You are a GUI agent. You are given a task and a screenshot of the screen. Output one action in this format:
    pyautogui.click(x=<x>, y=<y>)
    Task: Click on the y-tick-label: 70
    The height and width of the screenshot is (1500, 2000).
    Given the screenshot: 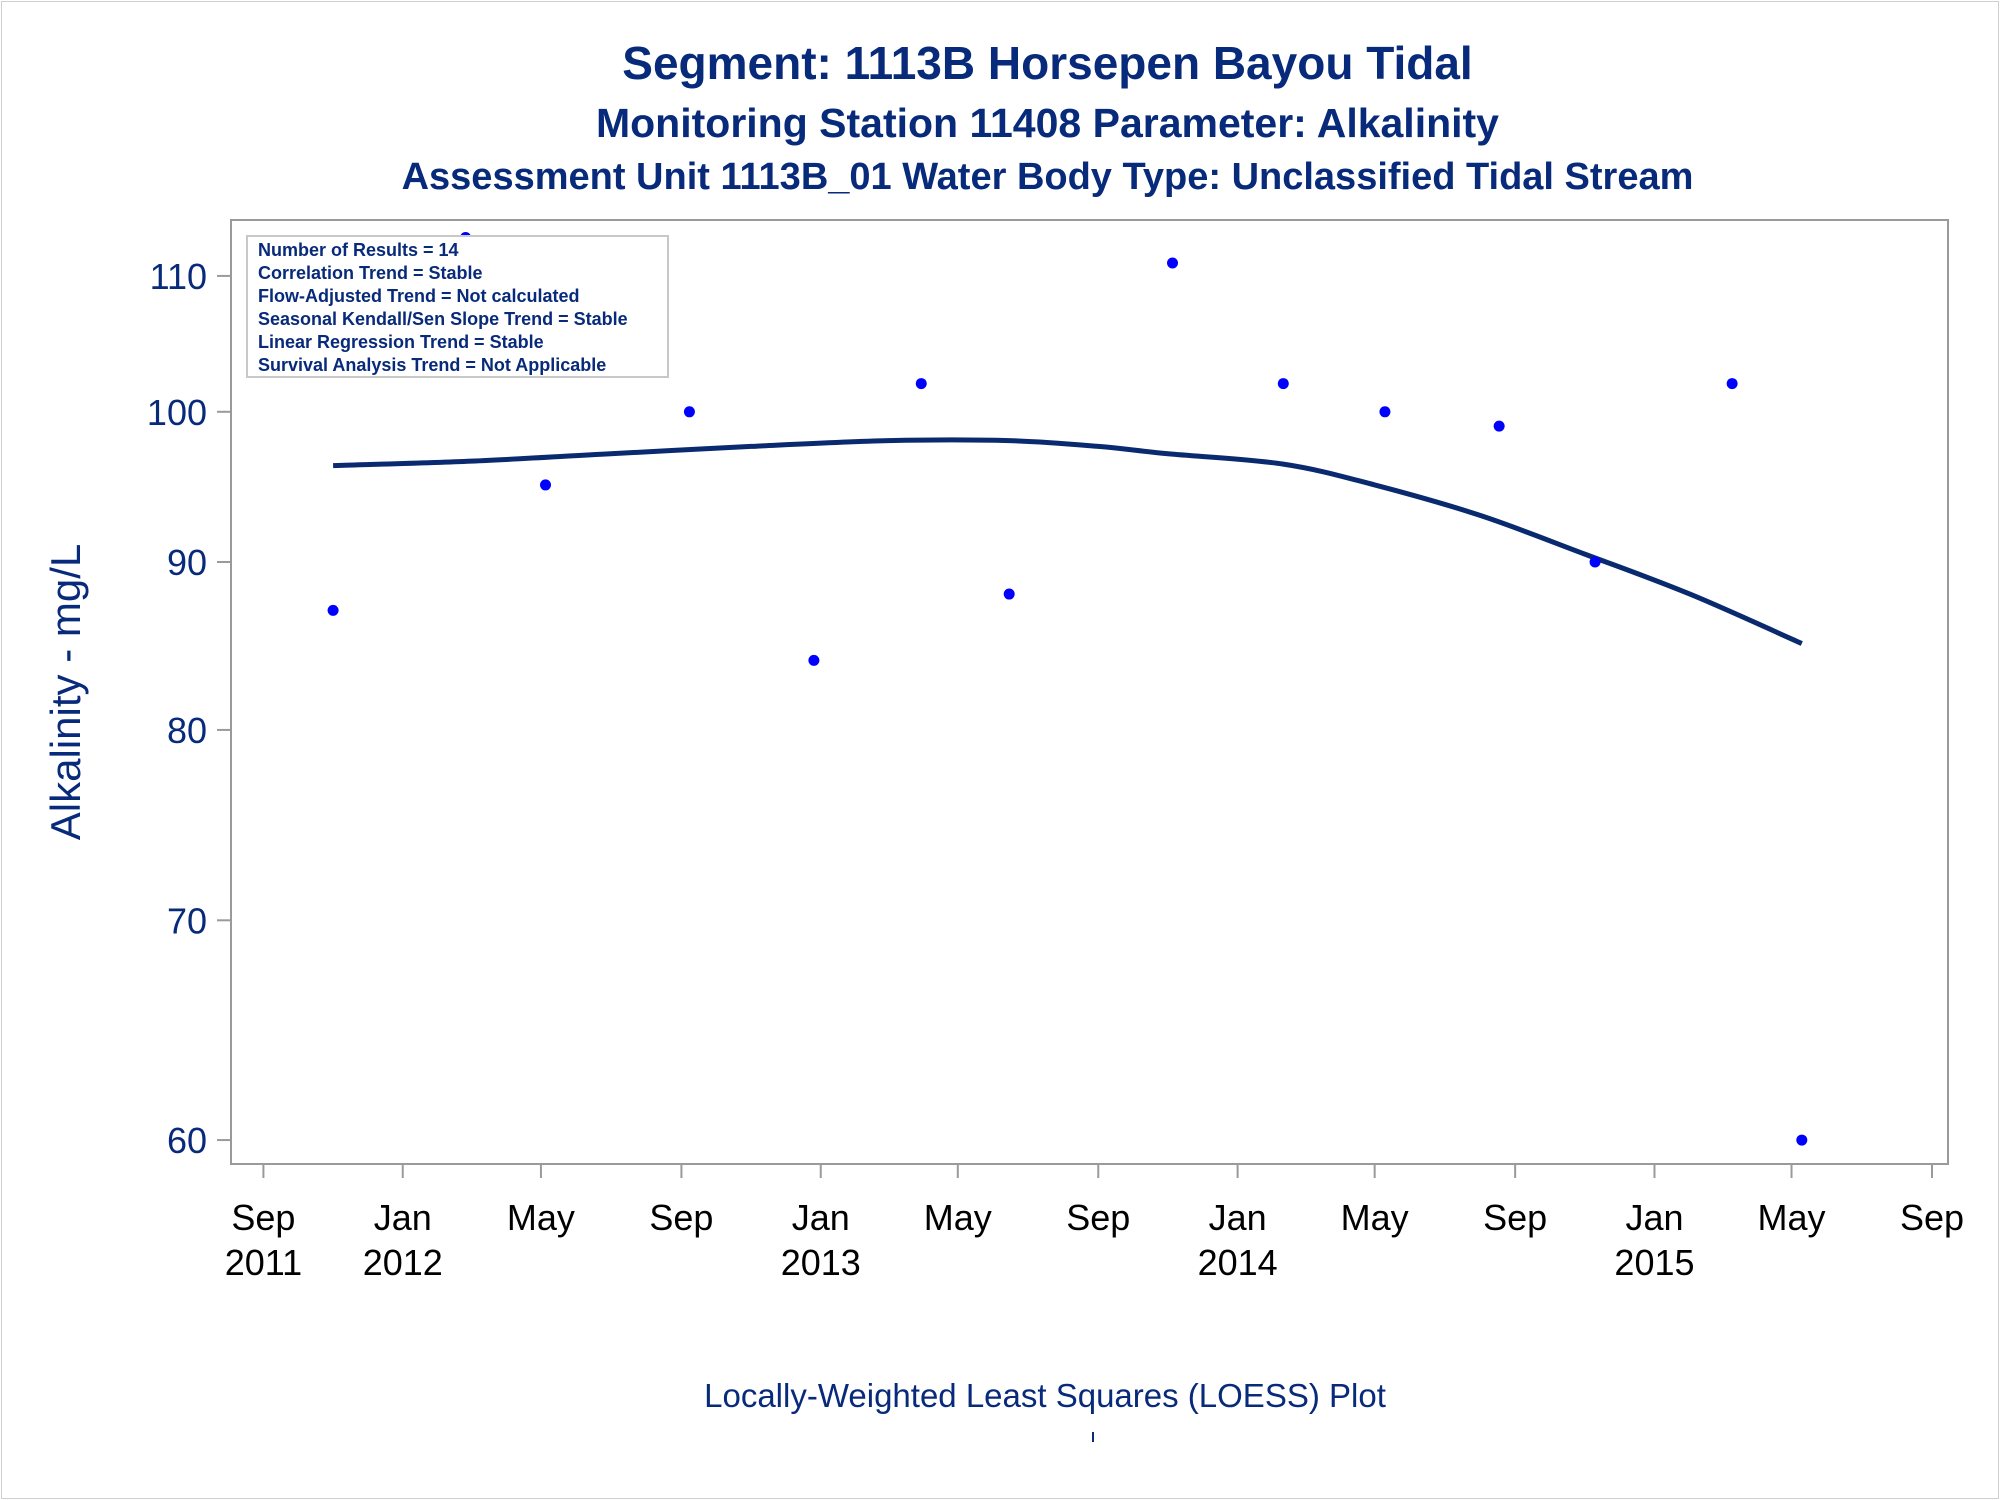 What is the action you would take?
    pyautogui.click(x=187, y=920)
    